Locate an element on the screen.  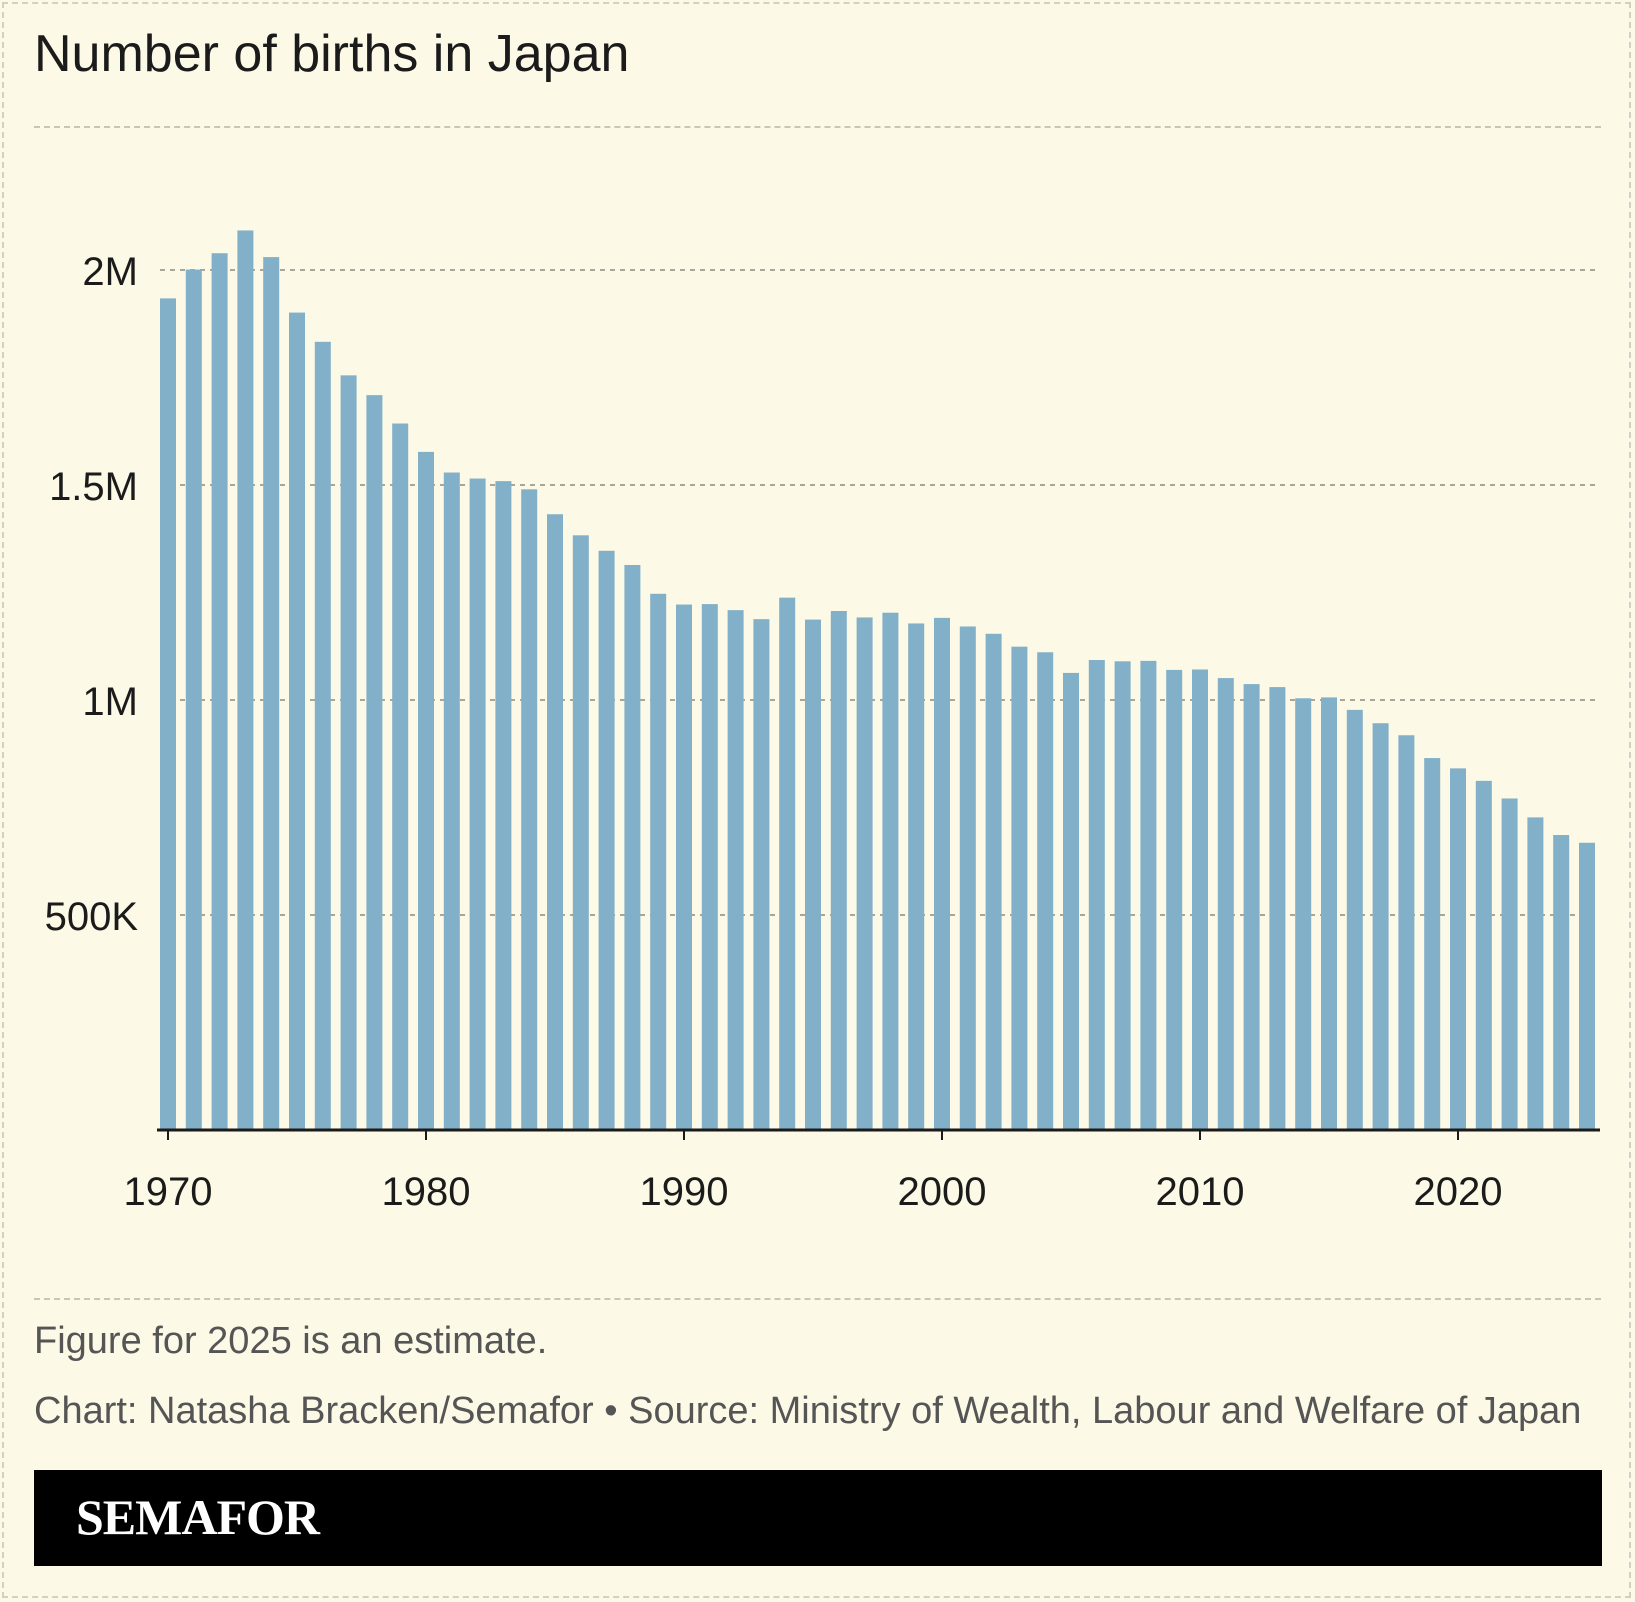
y-tick-label: 1M is located at coordinates (110, 702).